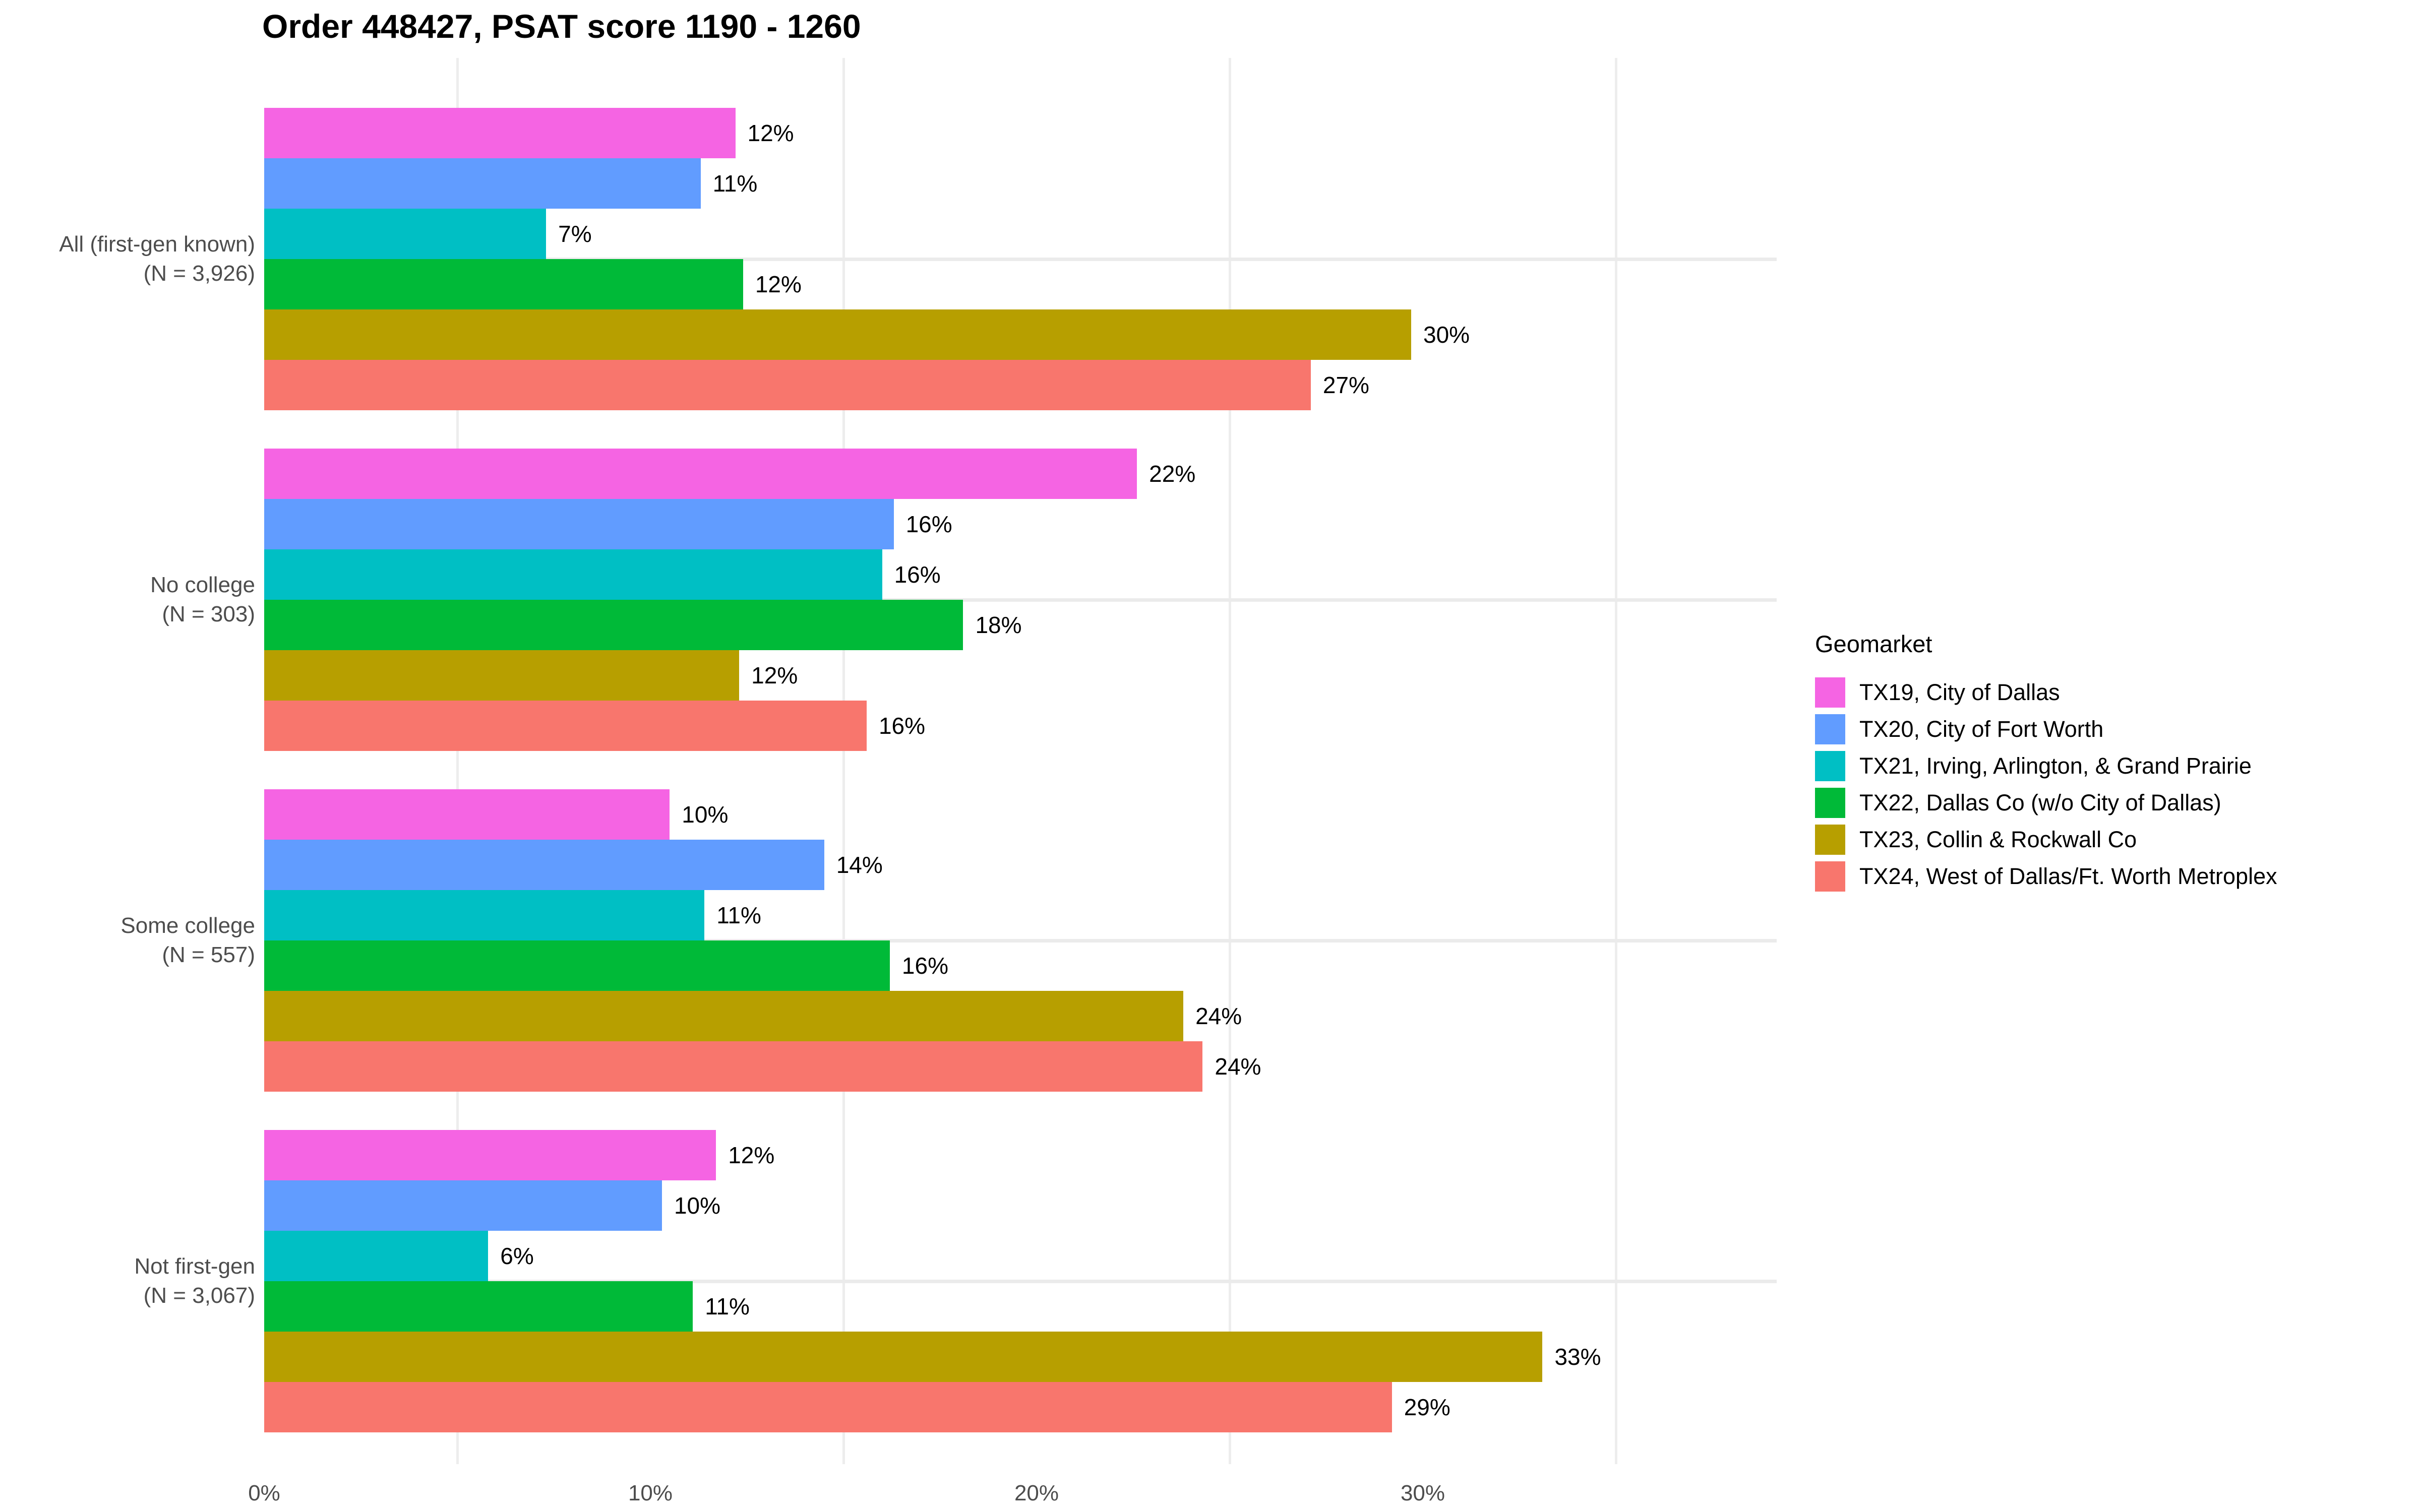 The height and width of the screenshot is (1512, 2420). What do you see at coordinates (1345, 385) in the screenshot?
I see `bar-value-label: 27%` at bounding box center [1345, 385].